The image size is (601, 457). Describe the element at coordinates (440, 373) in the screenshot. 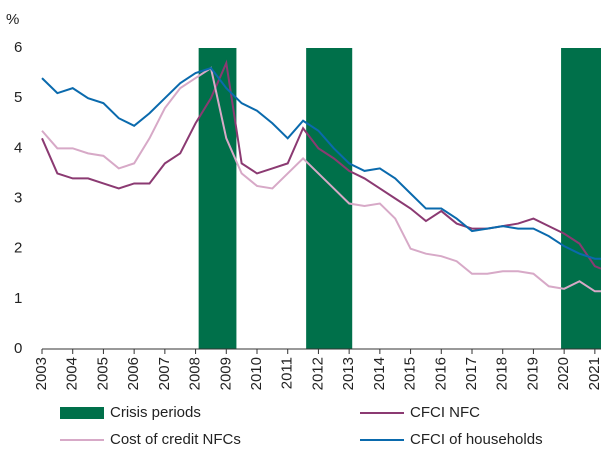

I see `x-tick-label: 2016` at that location.